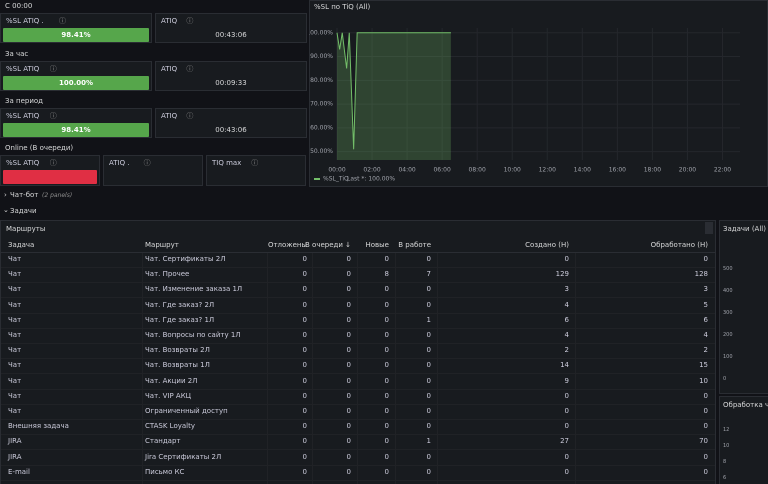 The image size is (768, 484). What do you see at coordinates (256, 170) in the screenshot?
I see `stat-panel: TIQ max ⓘ` at bounding box center [256, 170].